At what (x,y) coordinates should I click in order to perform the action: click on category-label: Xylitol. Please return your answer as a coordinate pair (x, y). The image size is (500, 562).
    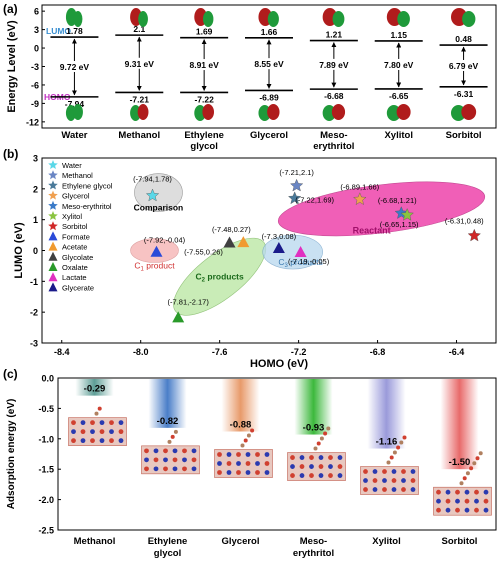
    Looking at the image, I should click on (398, 135).